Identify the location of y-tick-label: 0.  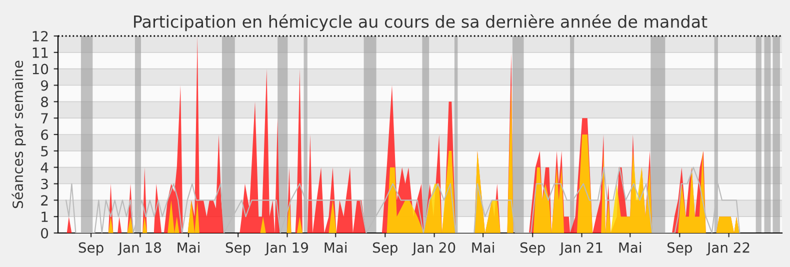
(44, 233).